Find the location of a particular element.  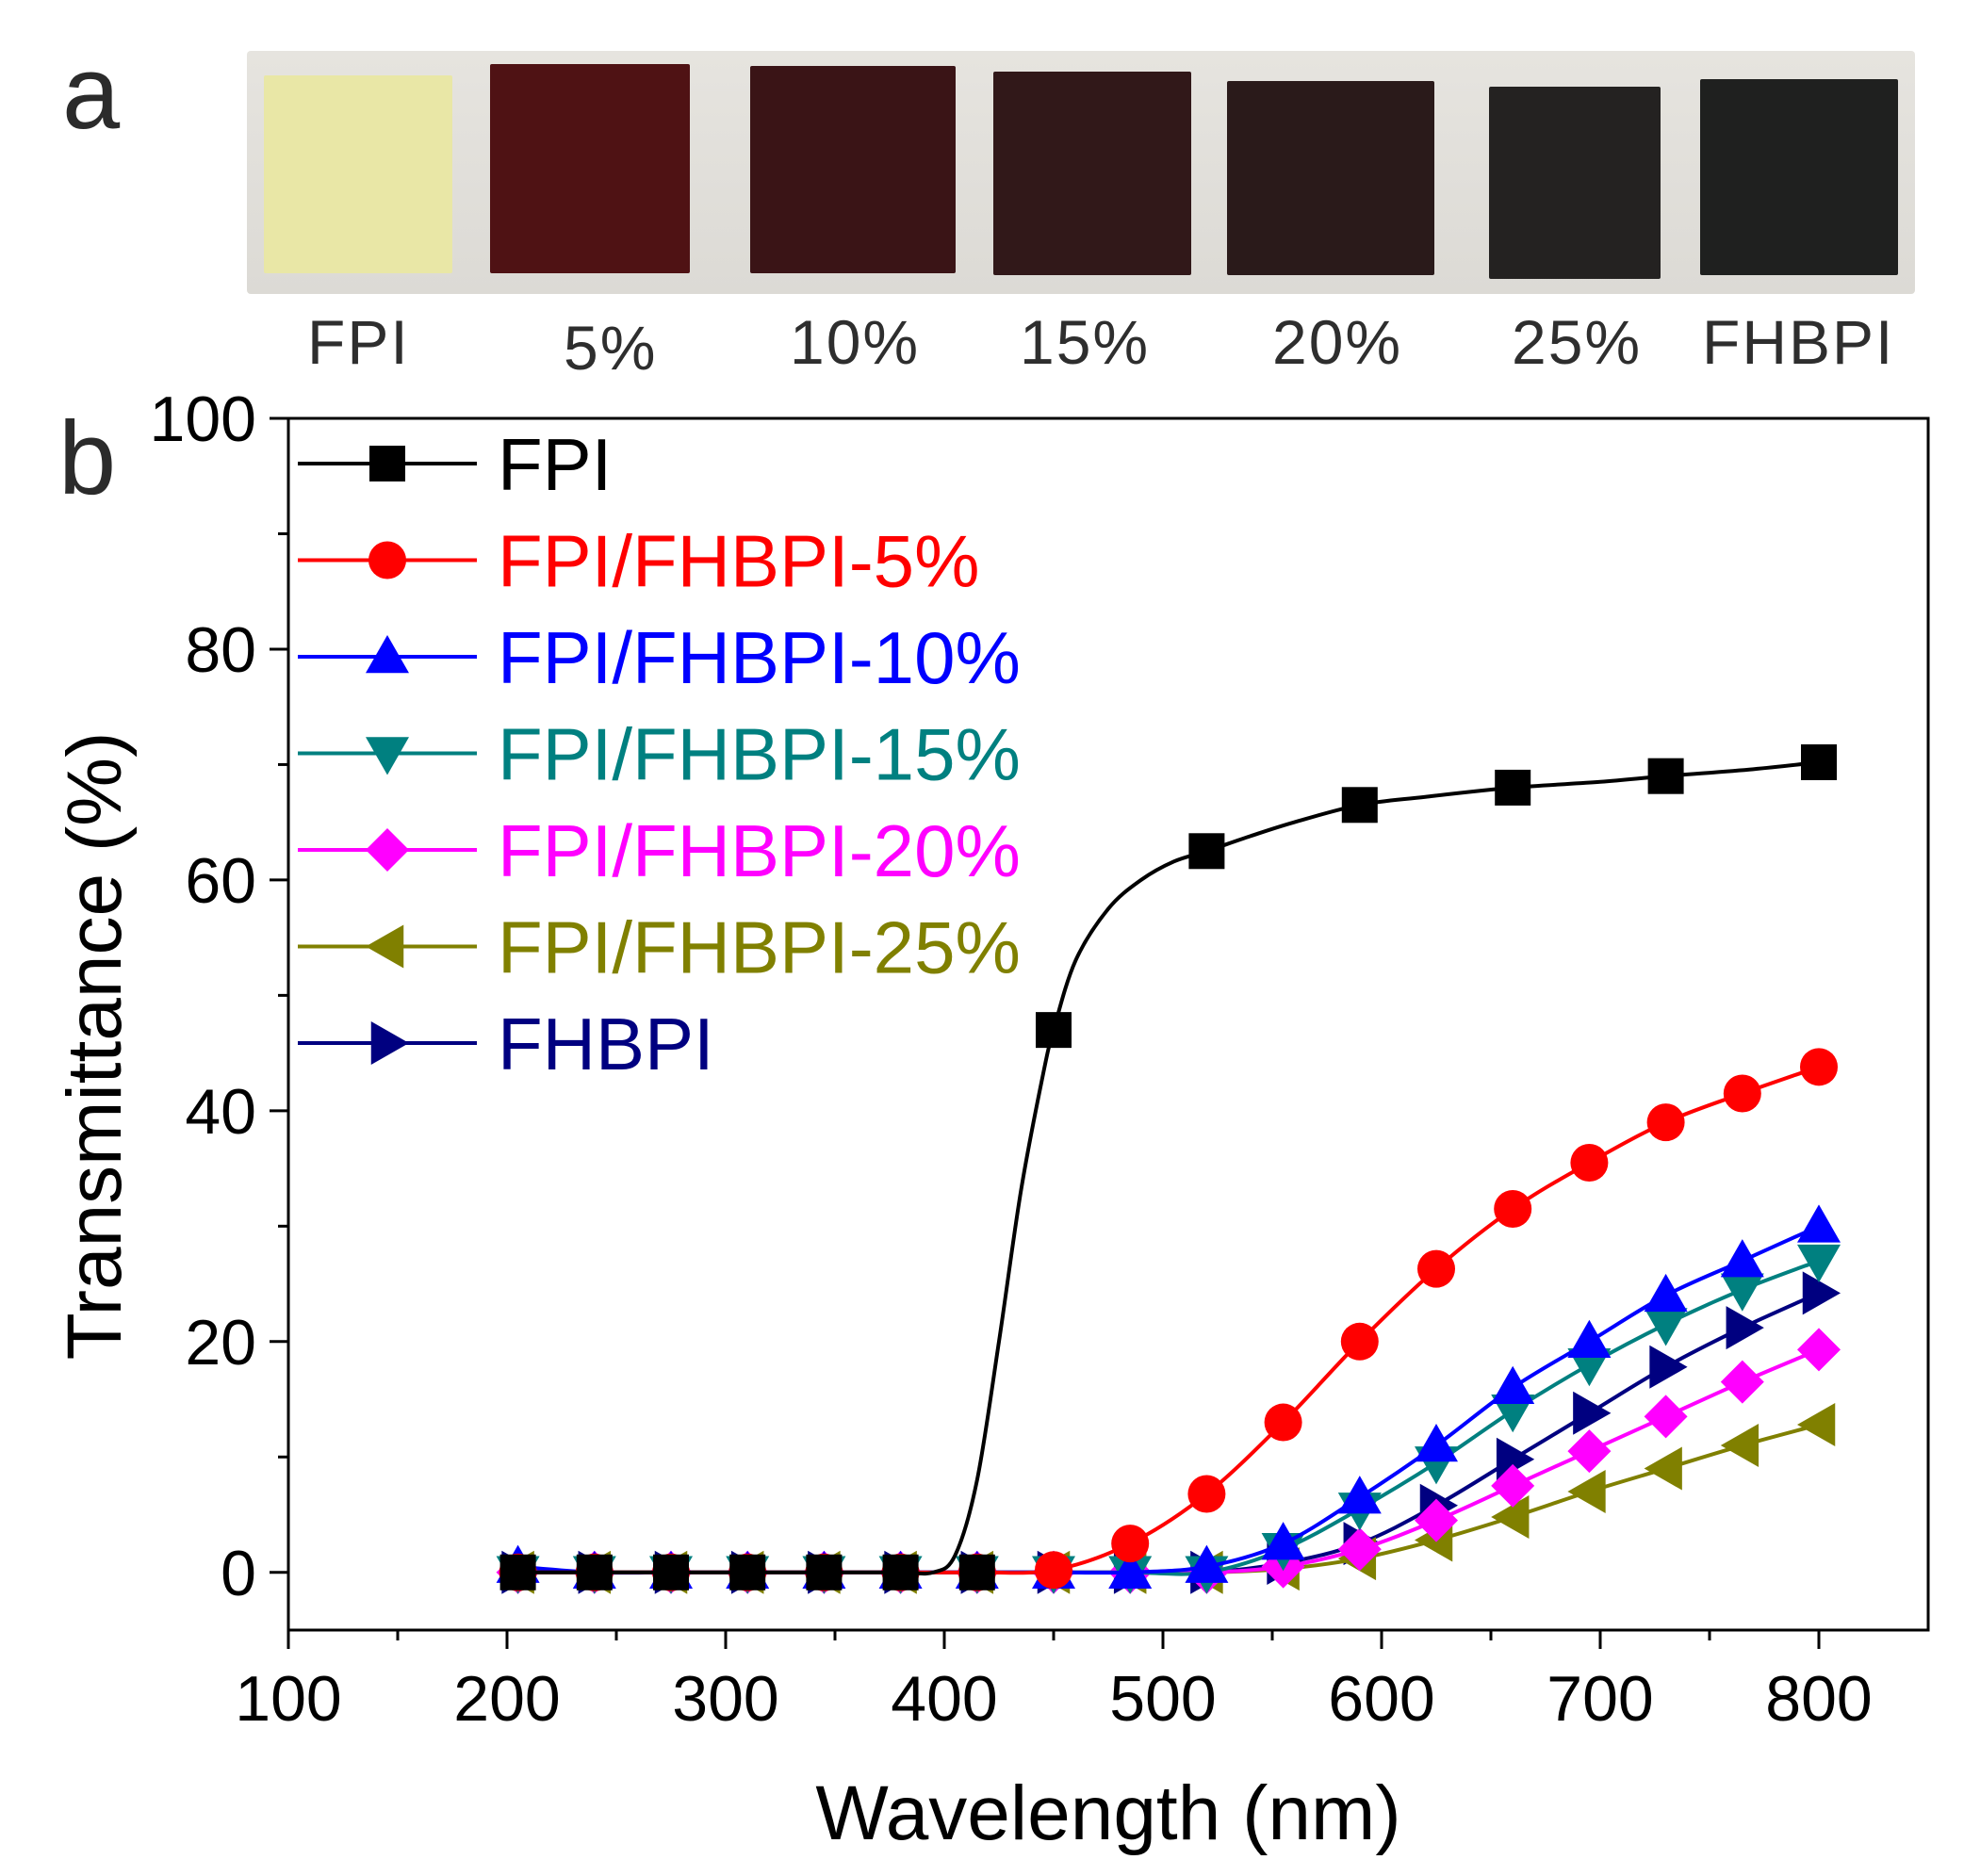

sample-photo-strip is located at coordinates (1081, 172).